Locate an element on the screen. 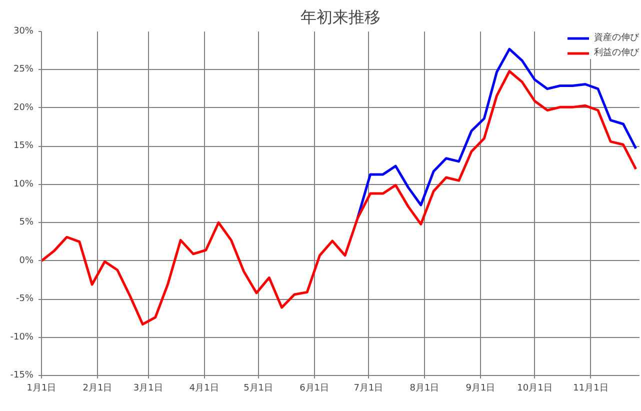  chart-title: 年初来推移 is located at coordinates (340, 17).